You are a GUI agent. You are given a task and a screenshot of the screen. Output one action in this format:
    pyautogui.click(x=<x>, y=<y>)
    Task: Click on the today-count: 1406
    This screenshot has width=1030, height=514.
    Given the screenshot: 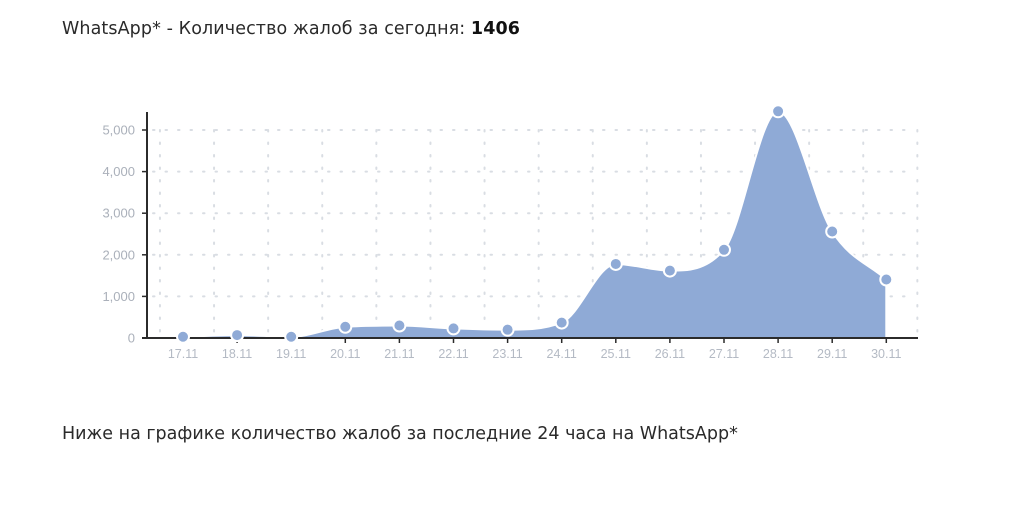 What is the action you would take?
    pyautogui.click(x=495, y=29)
    